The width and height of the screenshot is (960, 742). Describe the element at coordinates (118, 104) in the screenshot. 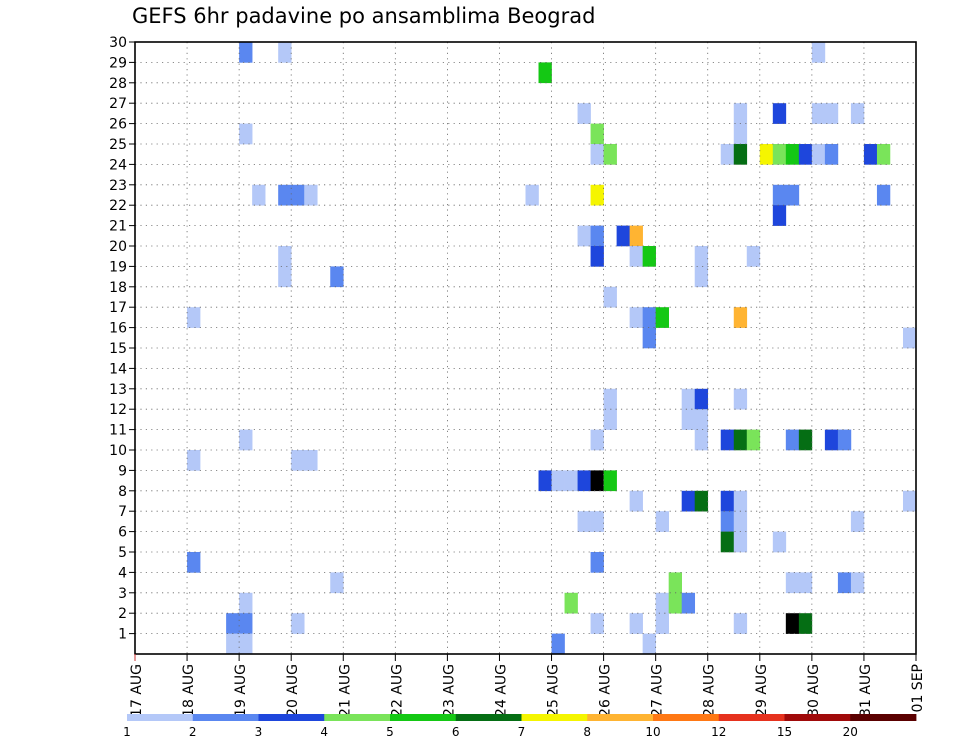

I see `y-tick-label: 27` at that location.